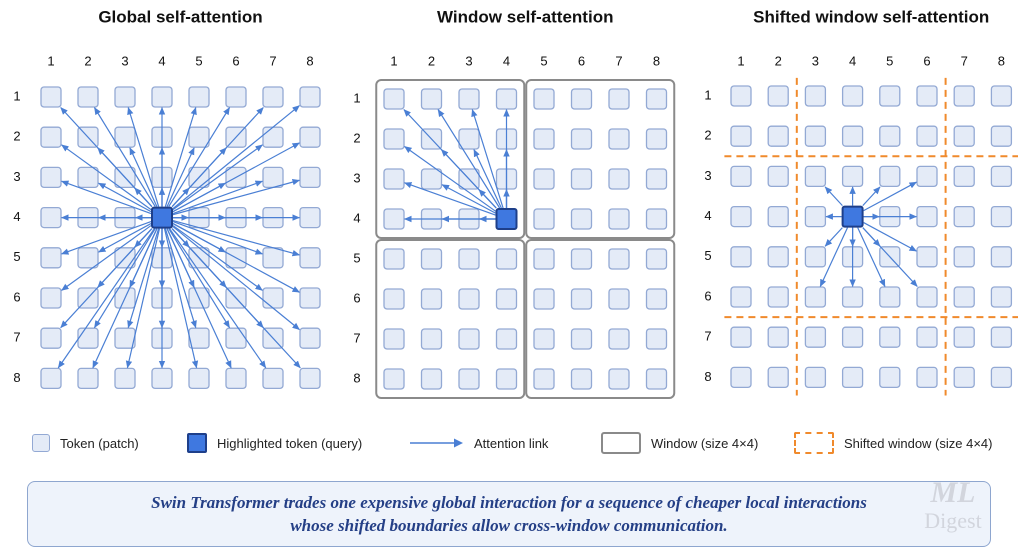 The height and width of the screenshot is (554, 1024). Describe the element at coordinates (778, 60) in the screenshot. I see `col-label-2: 2` at that location.